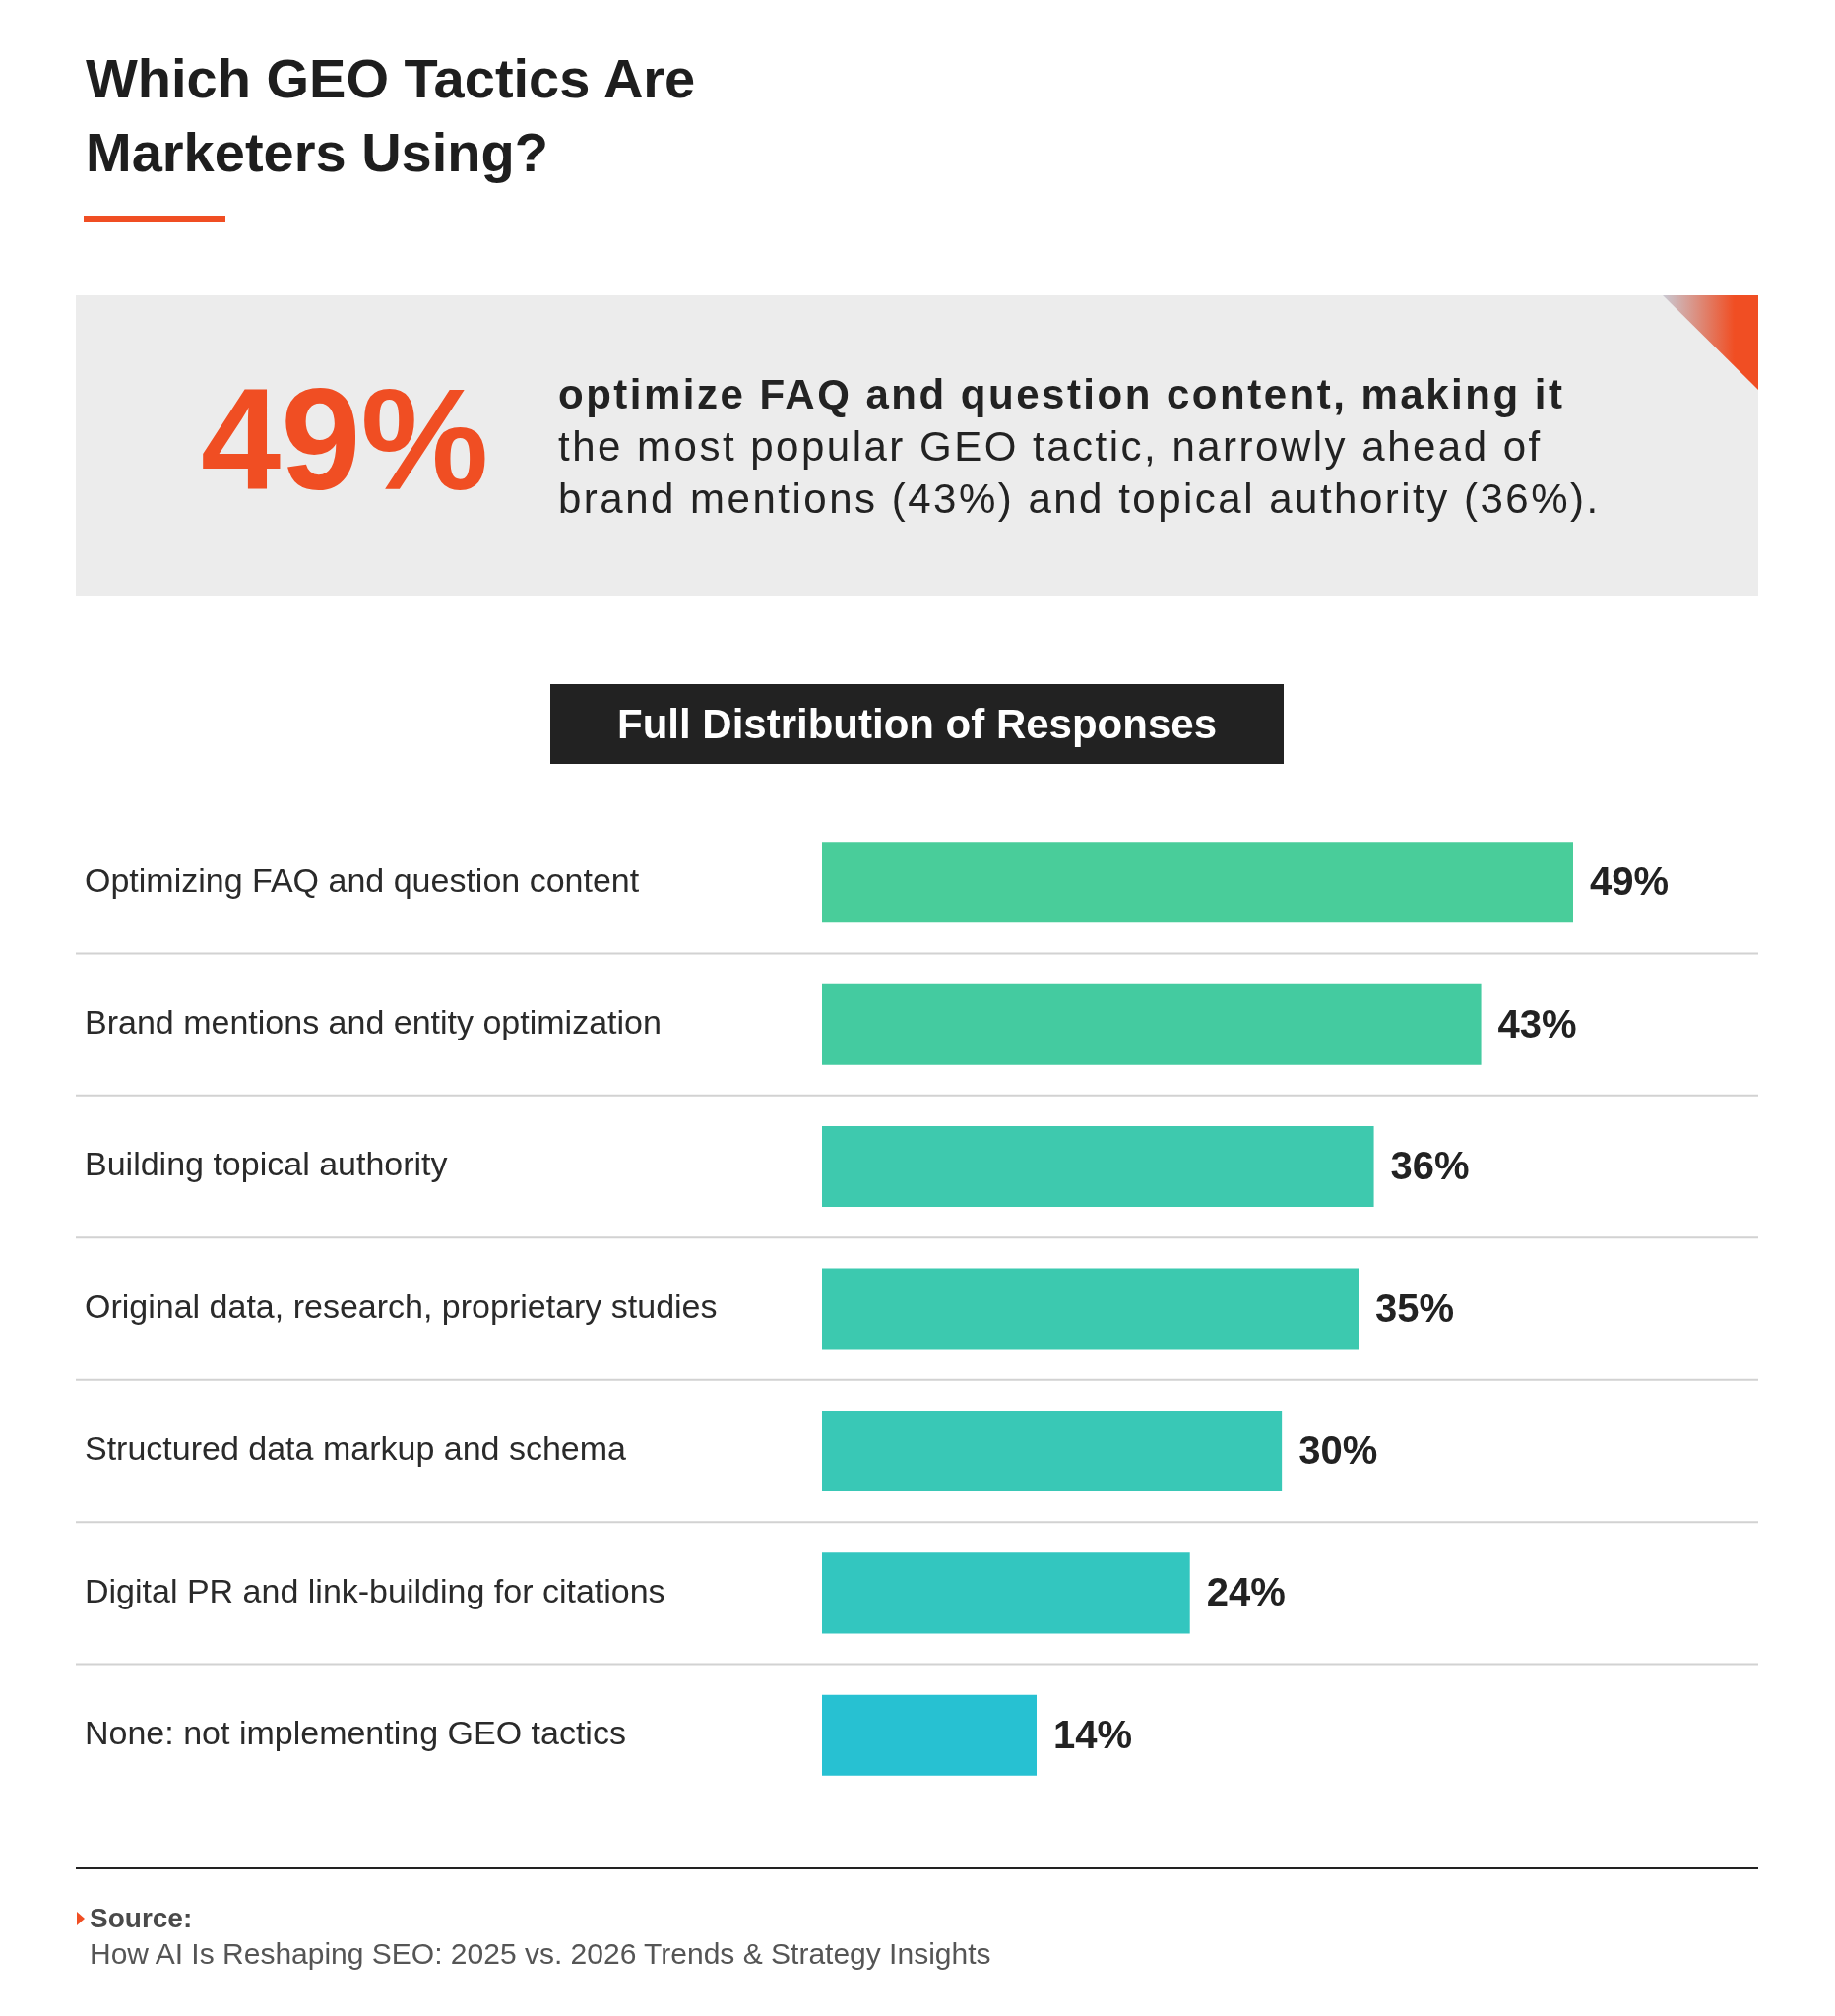 The height and width of the screenshot is (2016, 1835). What do you see at coordinates (373, 1022) in the screenshot?
I see `y-tick-label: Brand mentions and entity optimization` at bounding box center [373, 1022].